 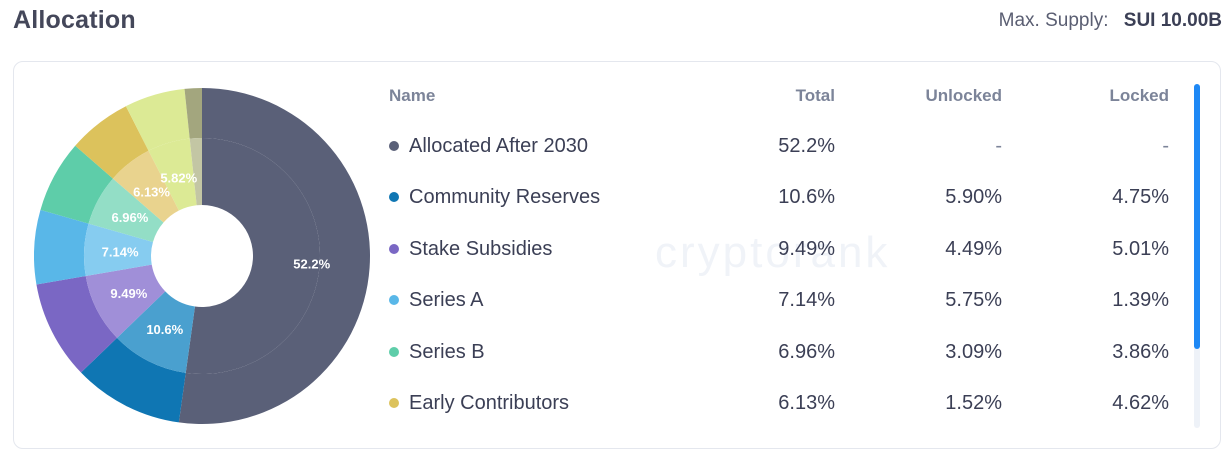 I want to click on page-title: Allocation, so click(x=74, y=20).